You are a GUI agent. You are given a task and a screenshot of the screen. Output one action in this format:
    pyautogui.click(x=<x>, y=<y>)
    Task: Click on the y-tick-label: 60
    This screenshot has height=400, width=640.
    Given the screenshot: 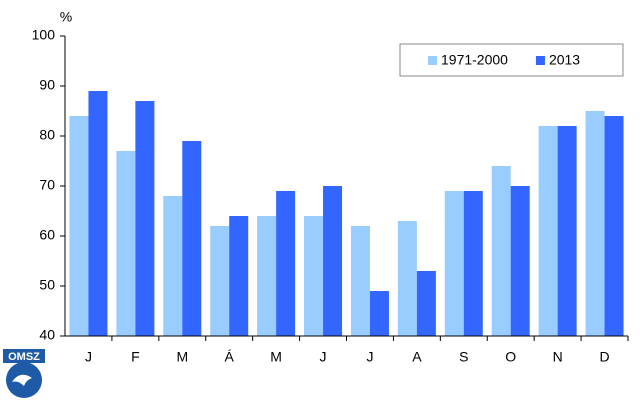 What is the action you would take?
    pyautogui.click(x=47, y=235)
    